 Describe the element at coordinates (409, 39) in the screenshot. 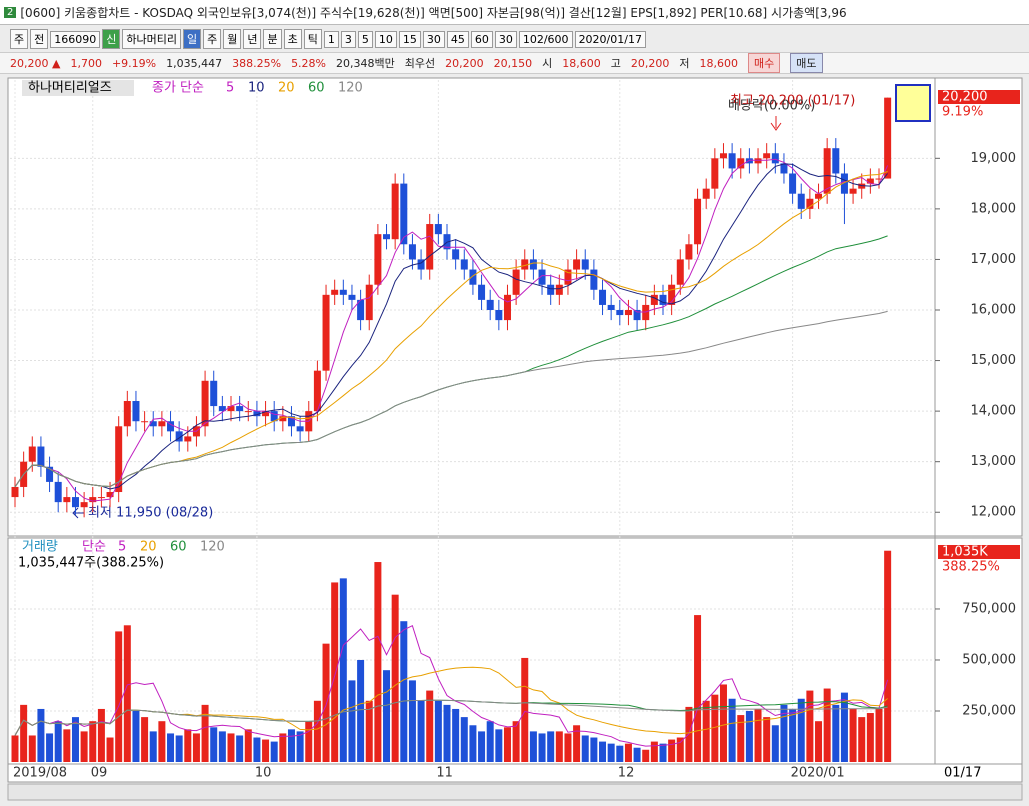

I see `toolbar-button: 15` at that location.